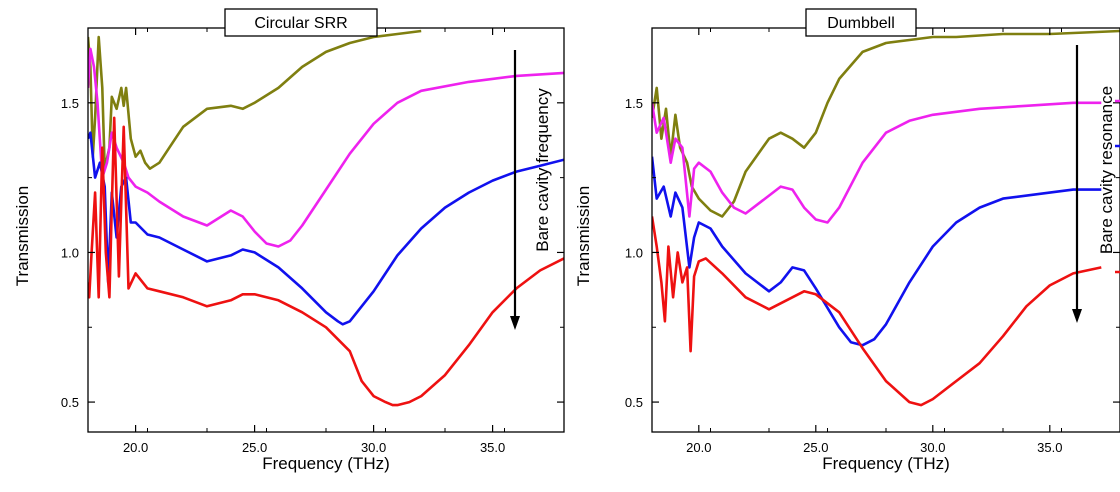 Image resolution: width=1120 pixels, height=492 pixels. I want to click on annotation-text: Bare cavity resonance, so click(1106, 170).